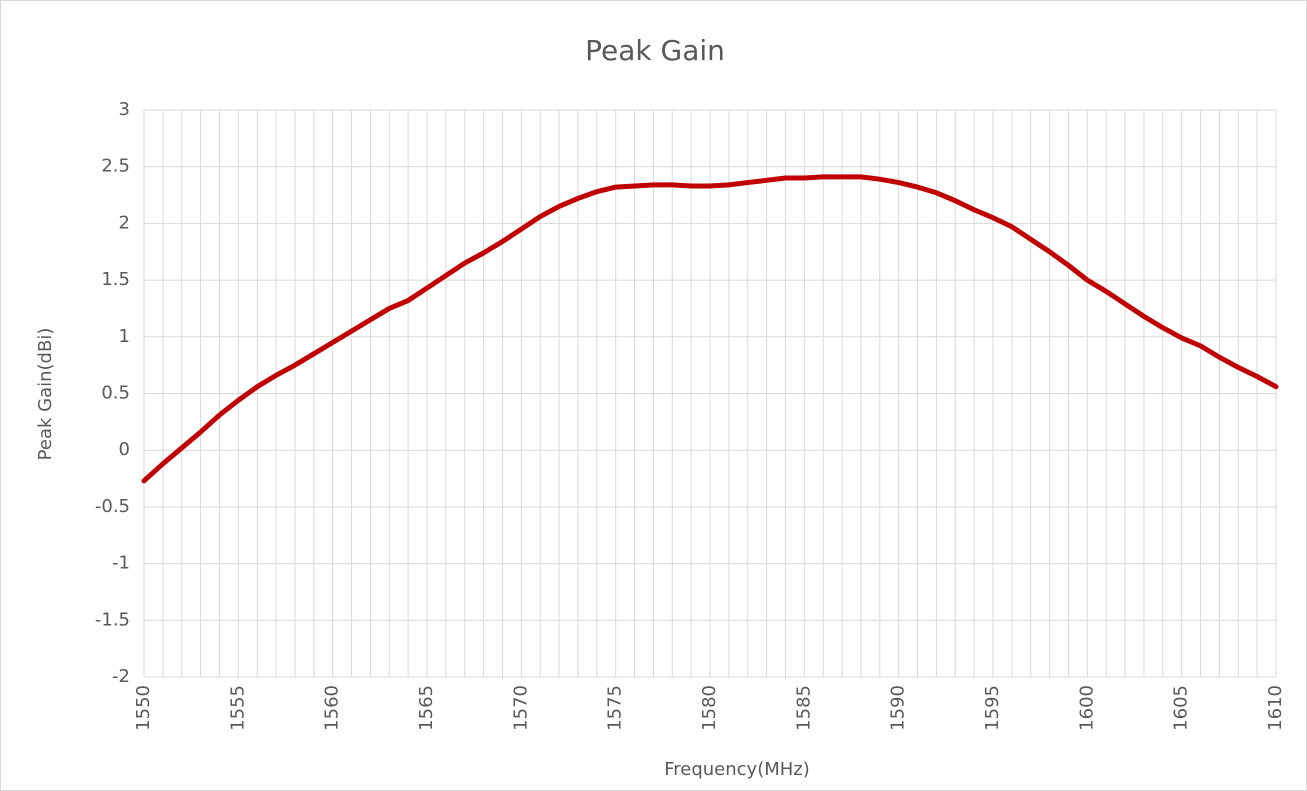 The width and height of the screenshot is (1307, 791). What do you see at coordinates (1275, 708) in the screenshot?
I see `x-tick-label: 1610` at bounding box center [1275, 708].